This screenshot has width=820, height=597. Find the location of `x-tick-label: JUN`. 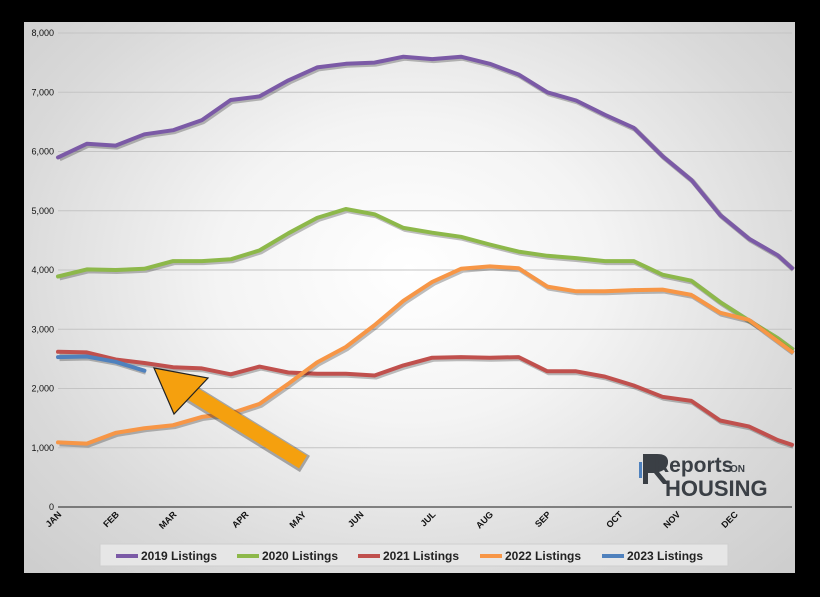

x-tick-label: JUN is located at coordinates (356, 519).